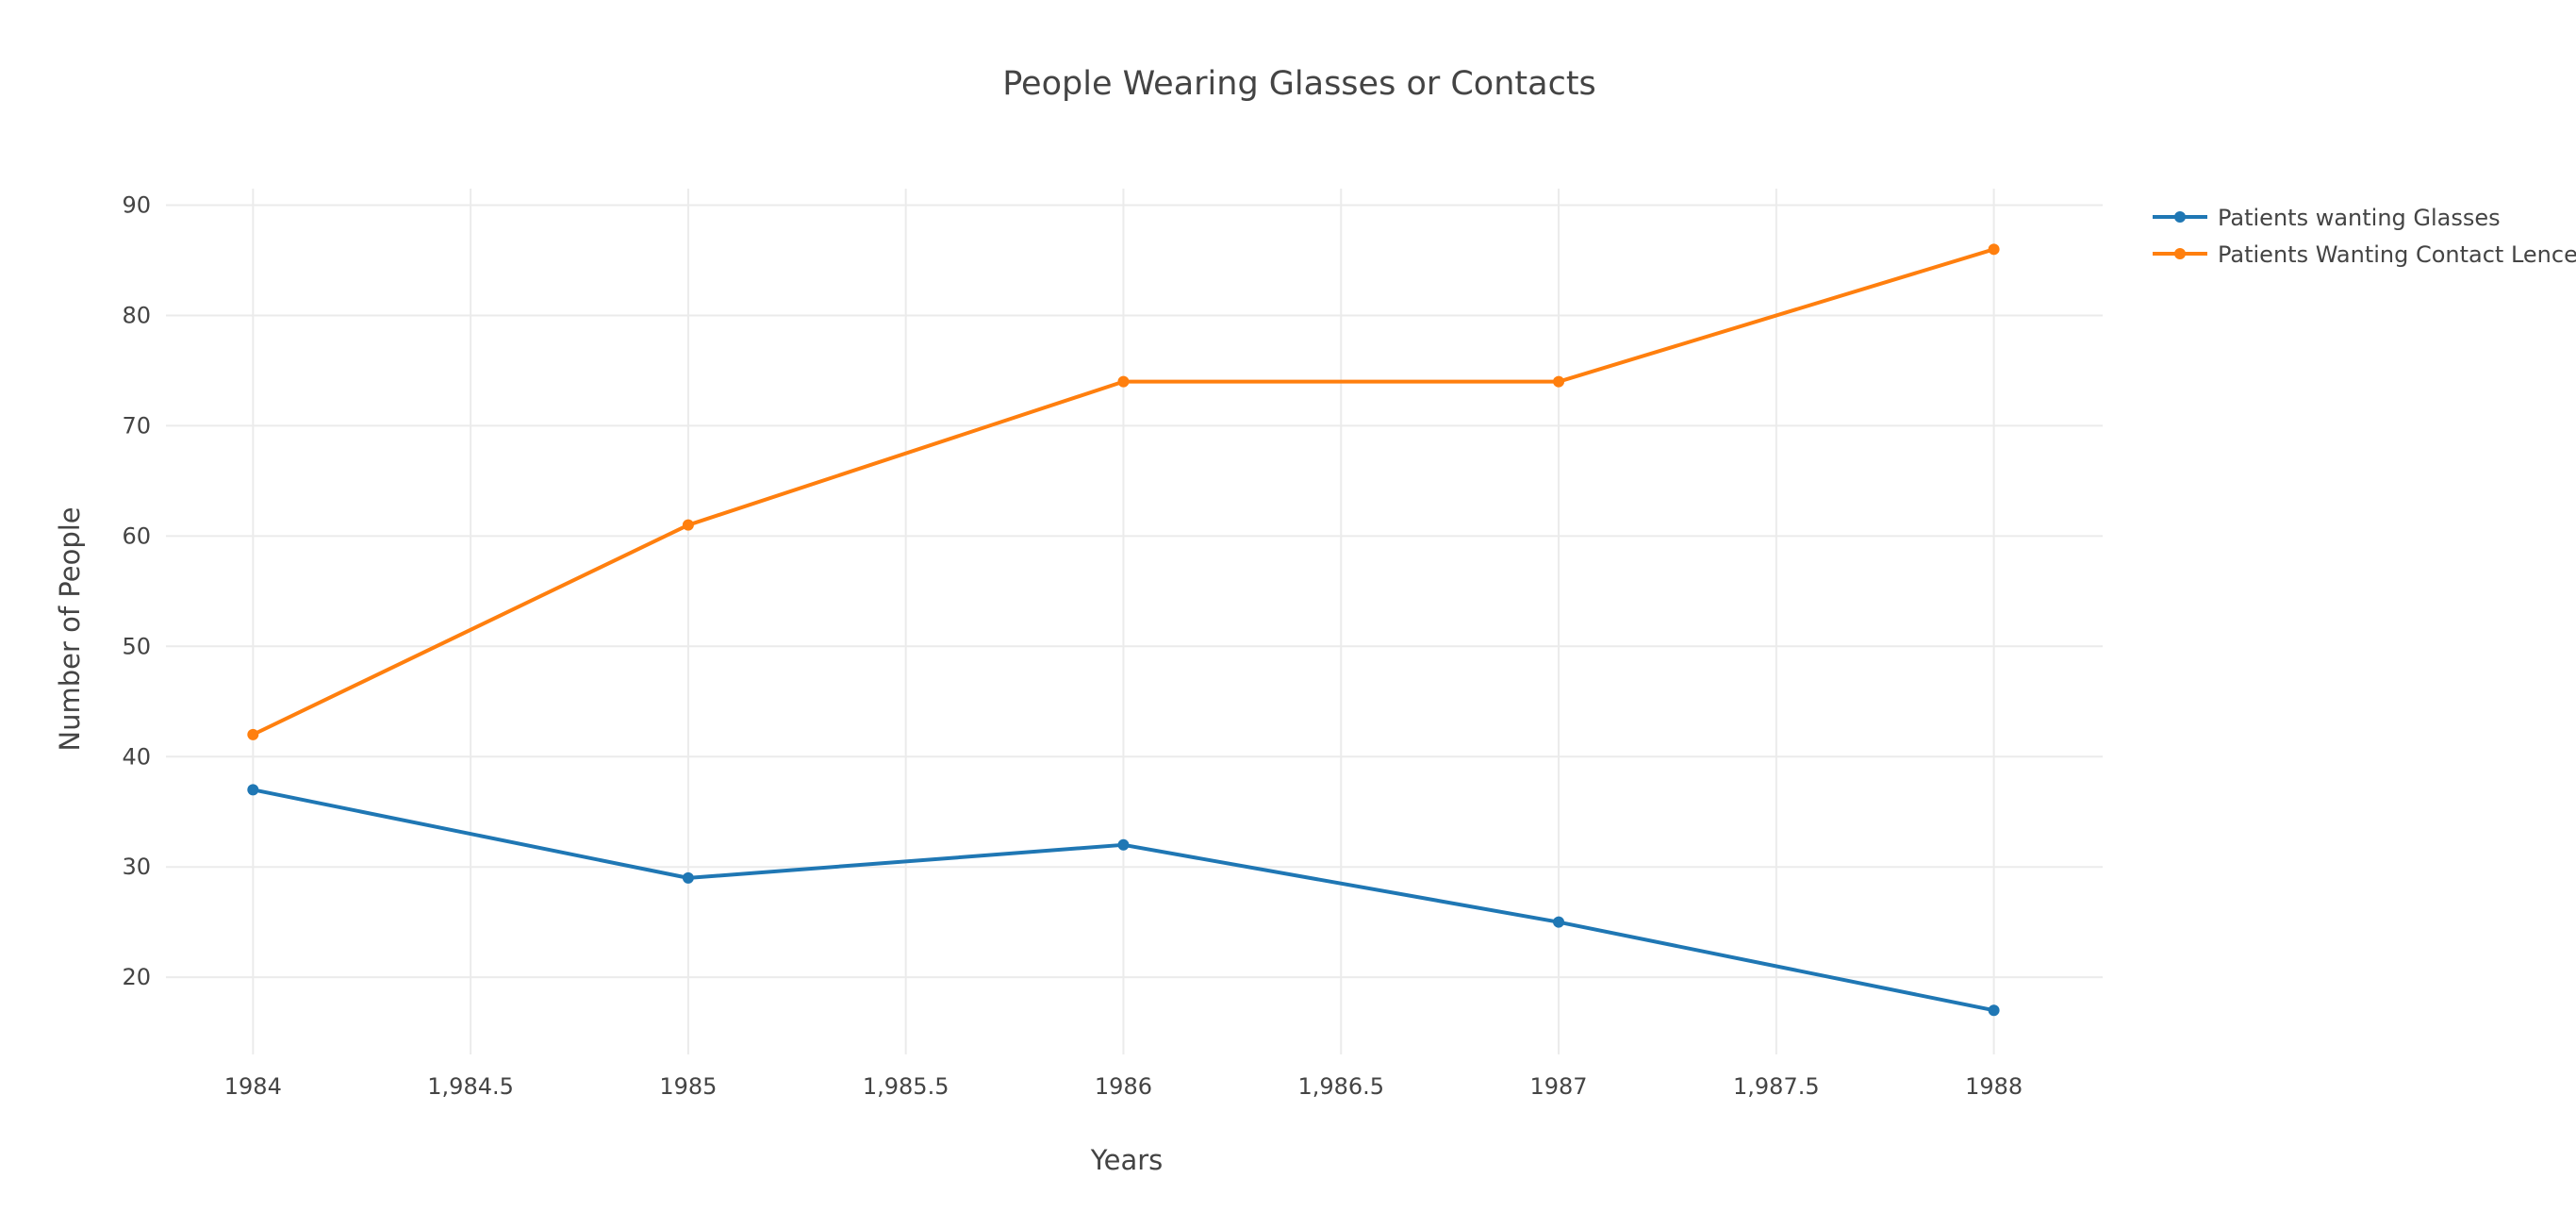 Image resolution: width=2576 pixels, height=1211 pixels. What do you see at coordinates (136, 867) in the screenshot?
I see `y-tick-label: 30` at bounding box center [136, 867].